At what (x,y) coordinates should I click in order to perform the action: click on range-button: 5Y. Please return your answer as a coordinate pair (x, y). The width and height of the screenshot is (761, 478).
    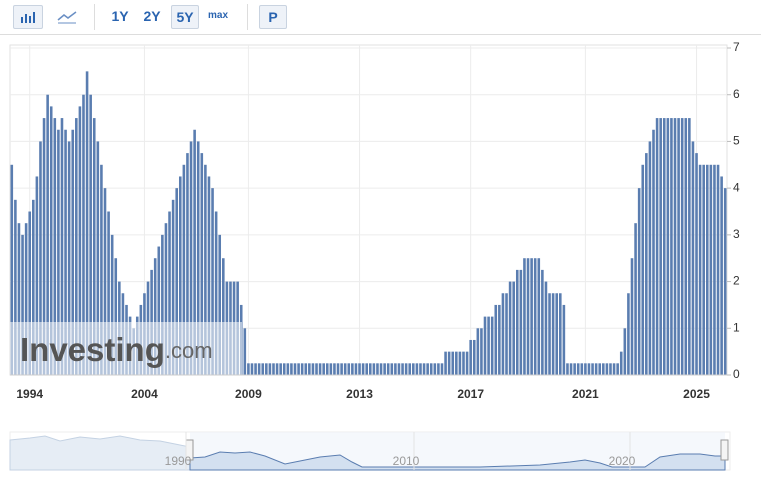
    Looking at the image, I should click on (185, 17).